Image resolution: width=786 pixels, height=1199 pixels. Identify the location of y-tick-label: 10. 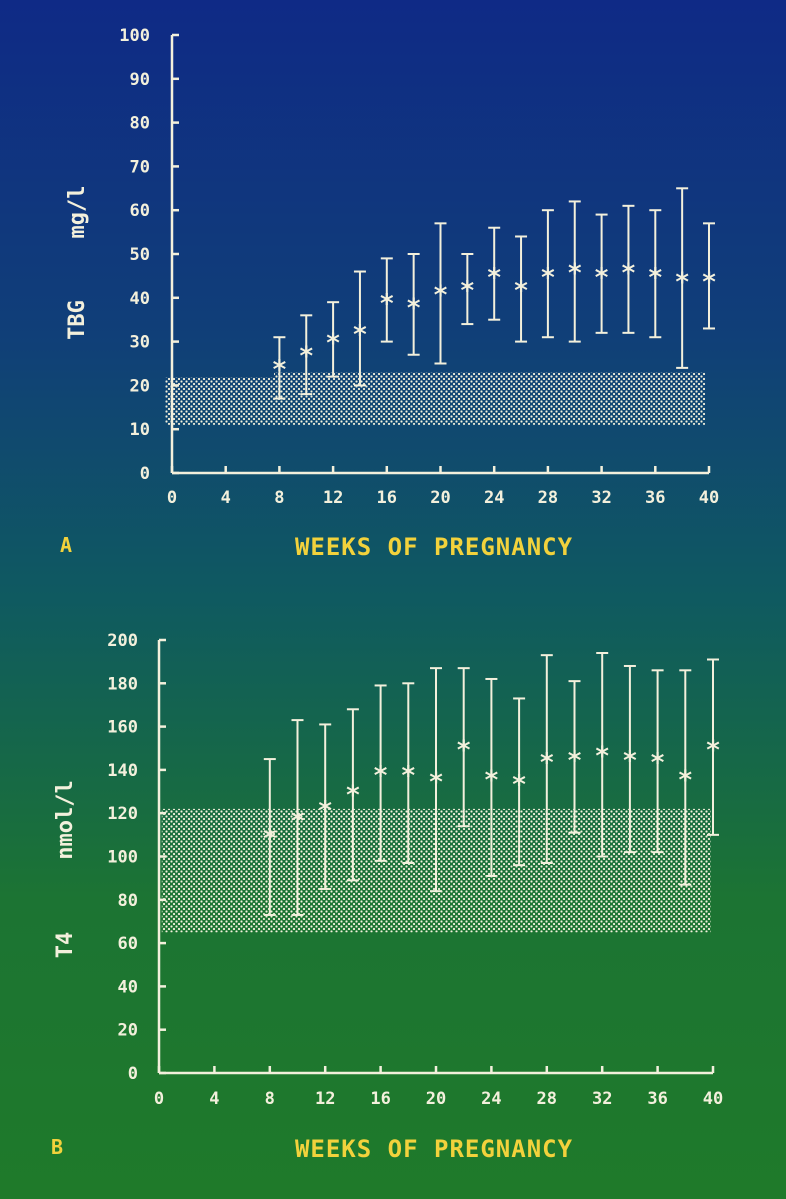
(140, 430).